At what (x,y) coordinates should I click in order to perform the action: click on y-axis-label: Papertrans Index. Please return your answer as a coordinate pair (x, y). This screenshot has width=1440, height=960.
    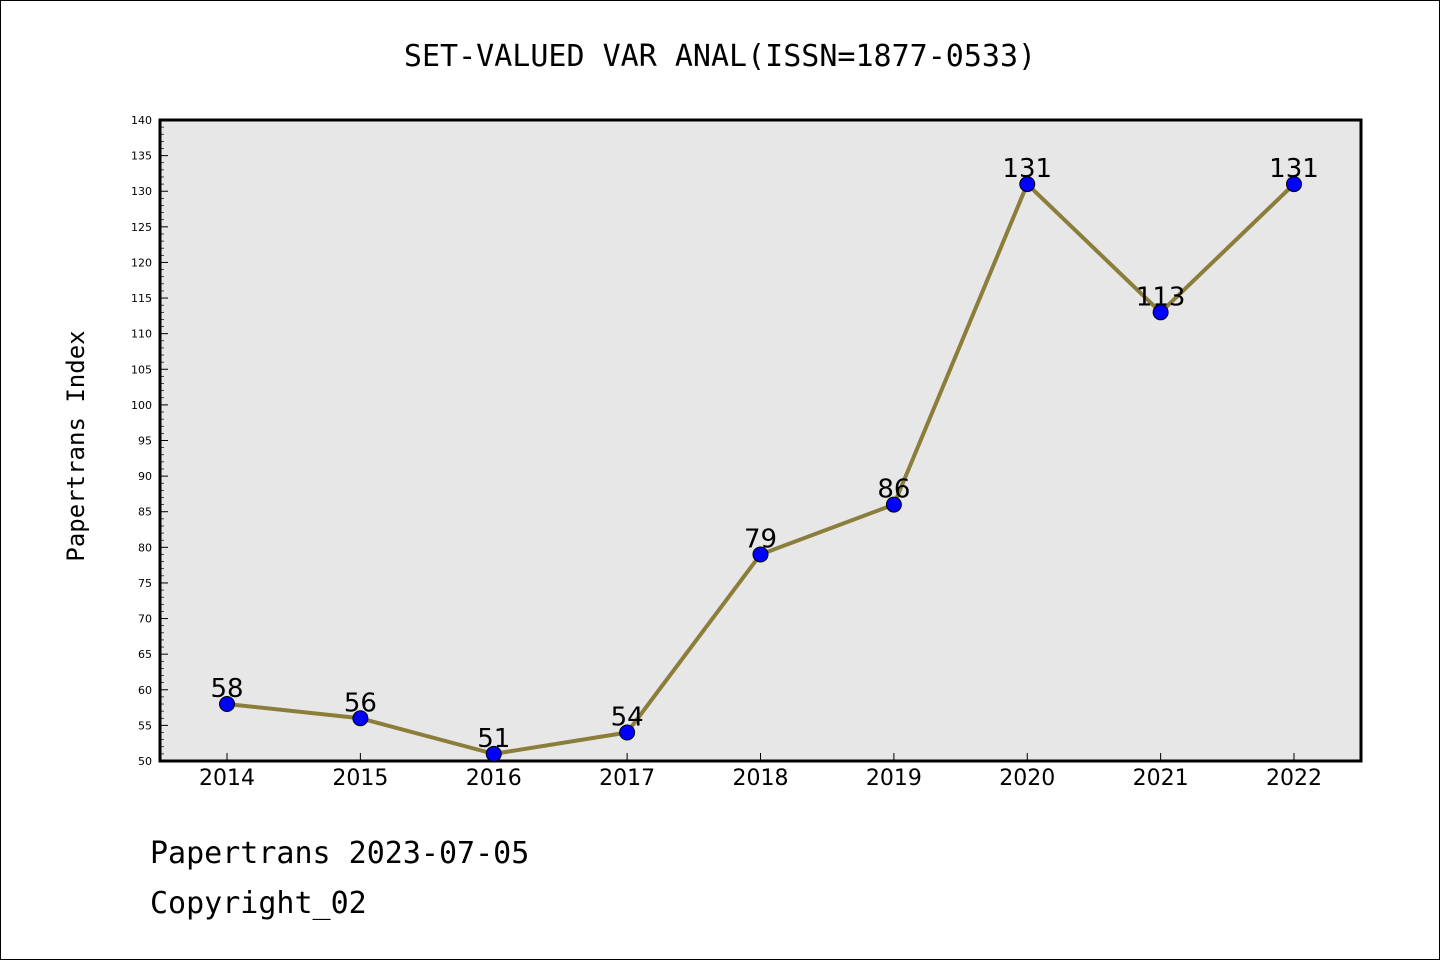
    Looking at the image, I should click on (76, 445).